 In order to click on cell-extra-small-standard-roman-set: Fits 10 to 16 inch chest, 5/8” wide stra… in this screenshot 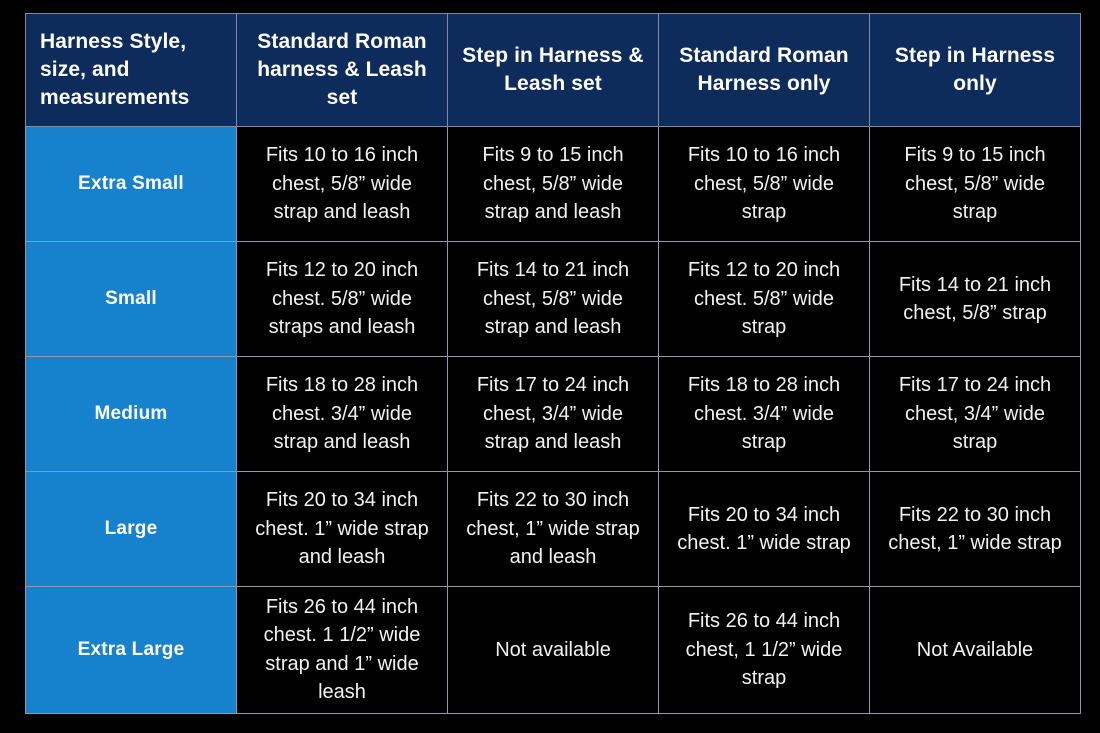, I will do `click(342, 184)`.